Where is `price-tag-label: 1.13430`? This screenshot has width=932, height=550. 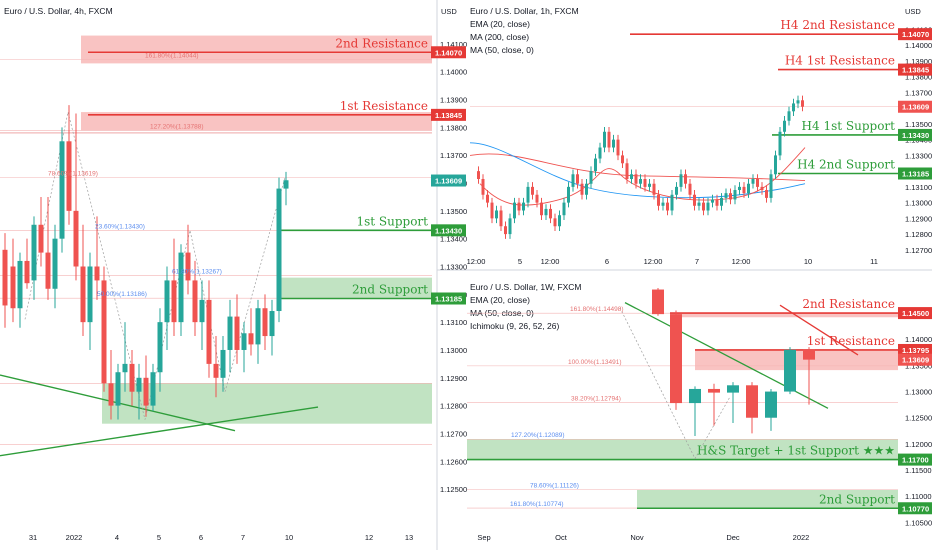 price-tag-label: 1.13430 is located at coordinates (915, 135).